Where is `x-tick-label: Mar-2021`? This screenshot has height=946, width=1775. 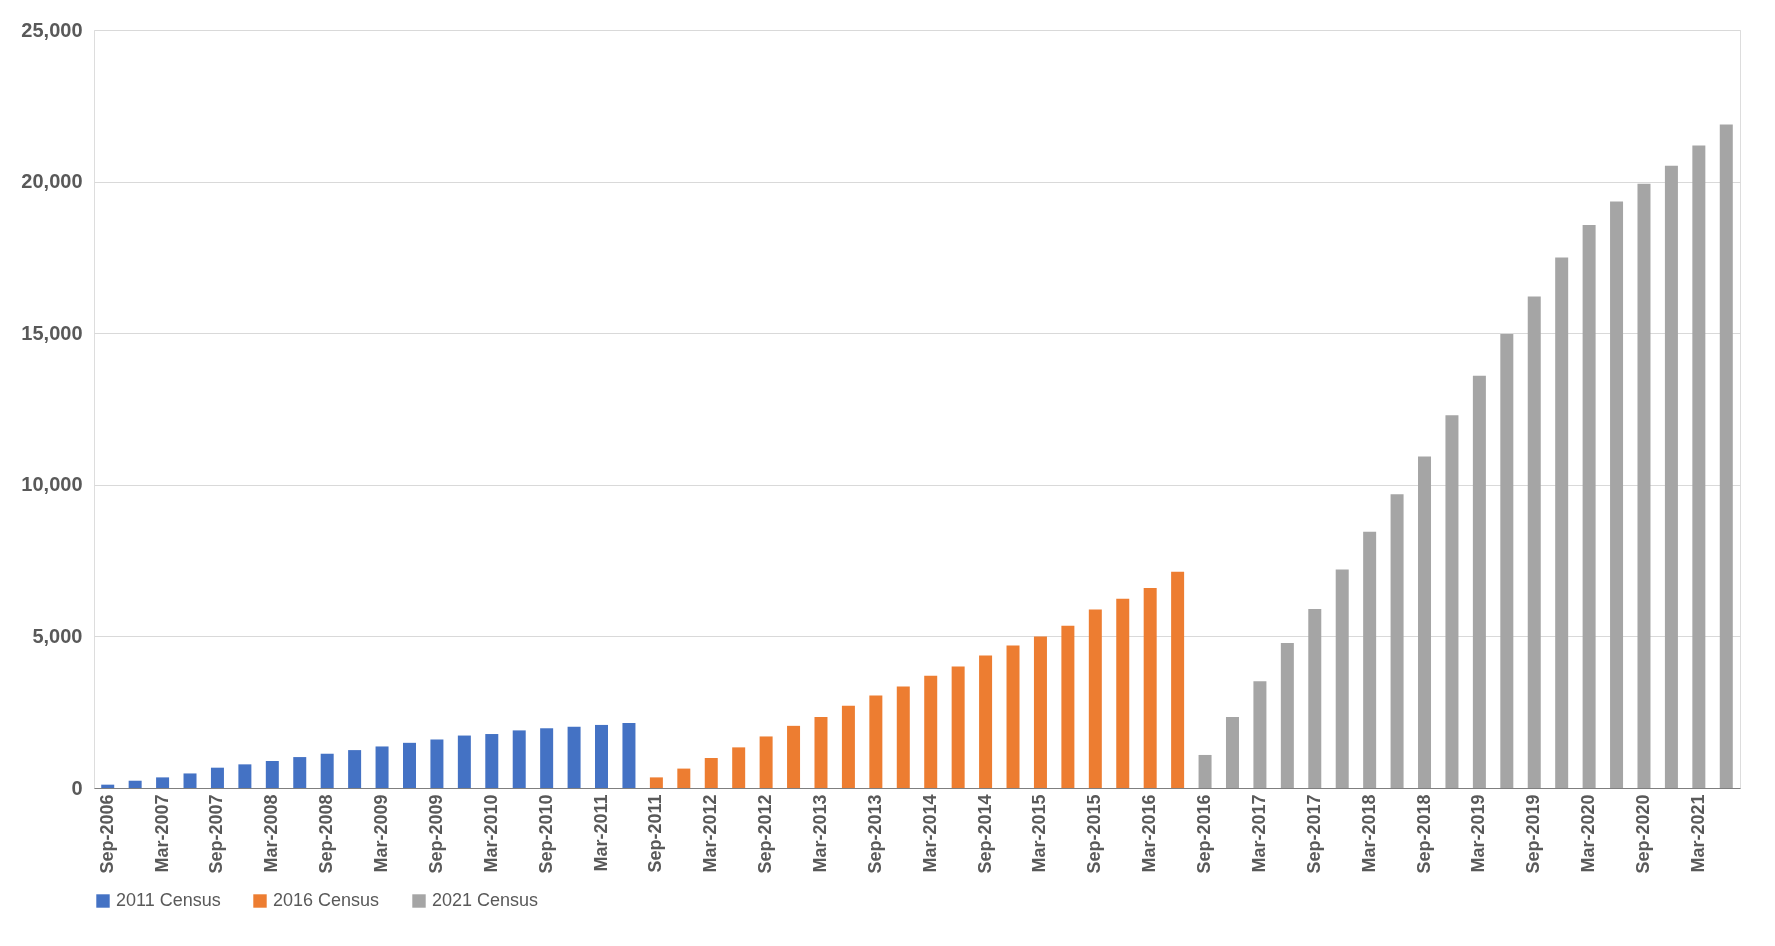 x-tick-label: Mar-2021 is located at coordinates (1697, 833).